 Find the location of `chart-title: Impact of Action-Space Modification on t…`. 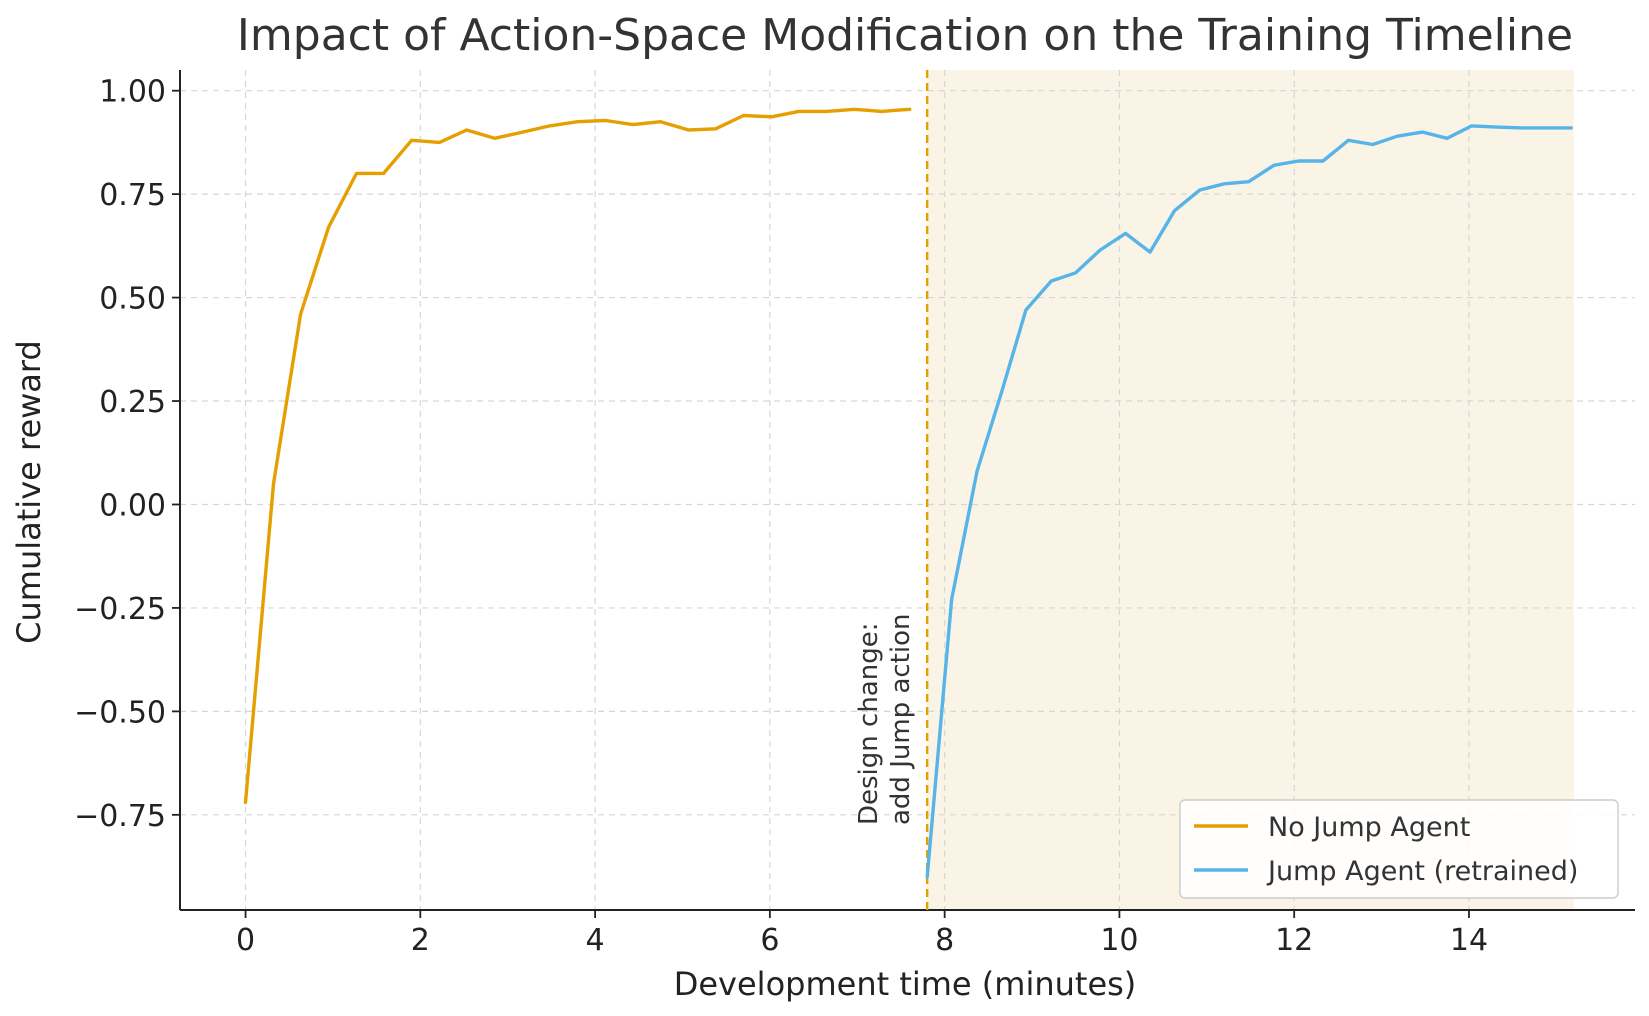

chart-title: Impact of Action-Space Modification on t… is located at coordinates (905, 35).